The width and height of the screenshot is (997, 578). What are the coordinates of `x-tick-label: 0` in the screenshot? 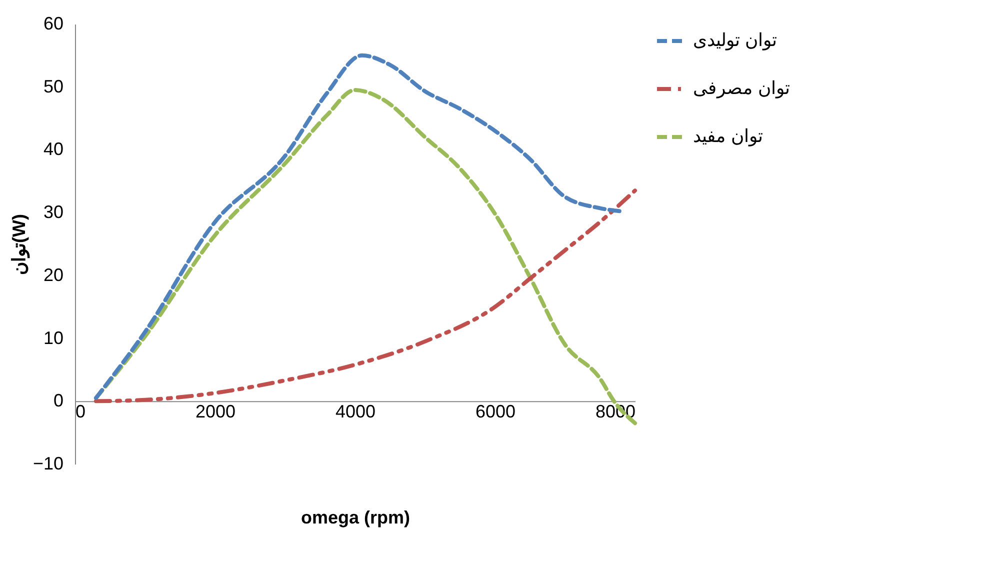 It's located at (81, 412).